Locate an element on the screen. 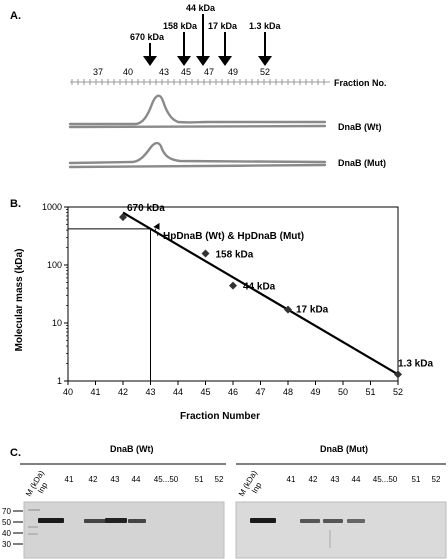  x-tick-label: 44 is located at coordinates (178, 392).